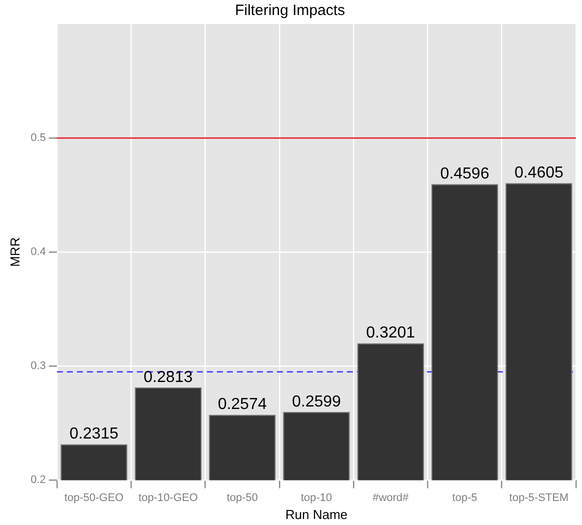 The height and width of the screenshot is (525, 582). What do you see at coordinates (316, 498) in the screenshot?
I see `x-tick-label: top-10` at bounding box center [316, 498].